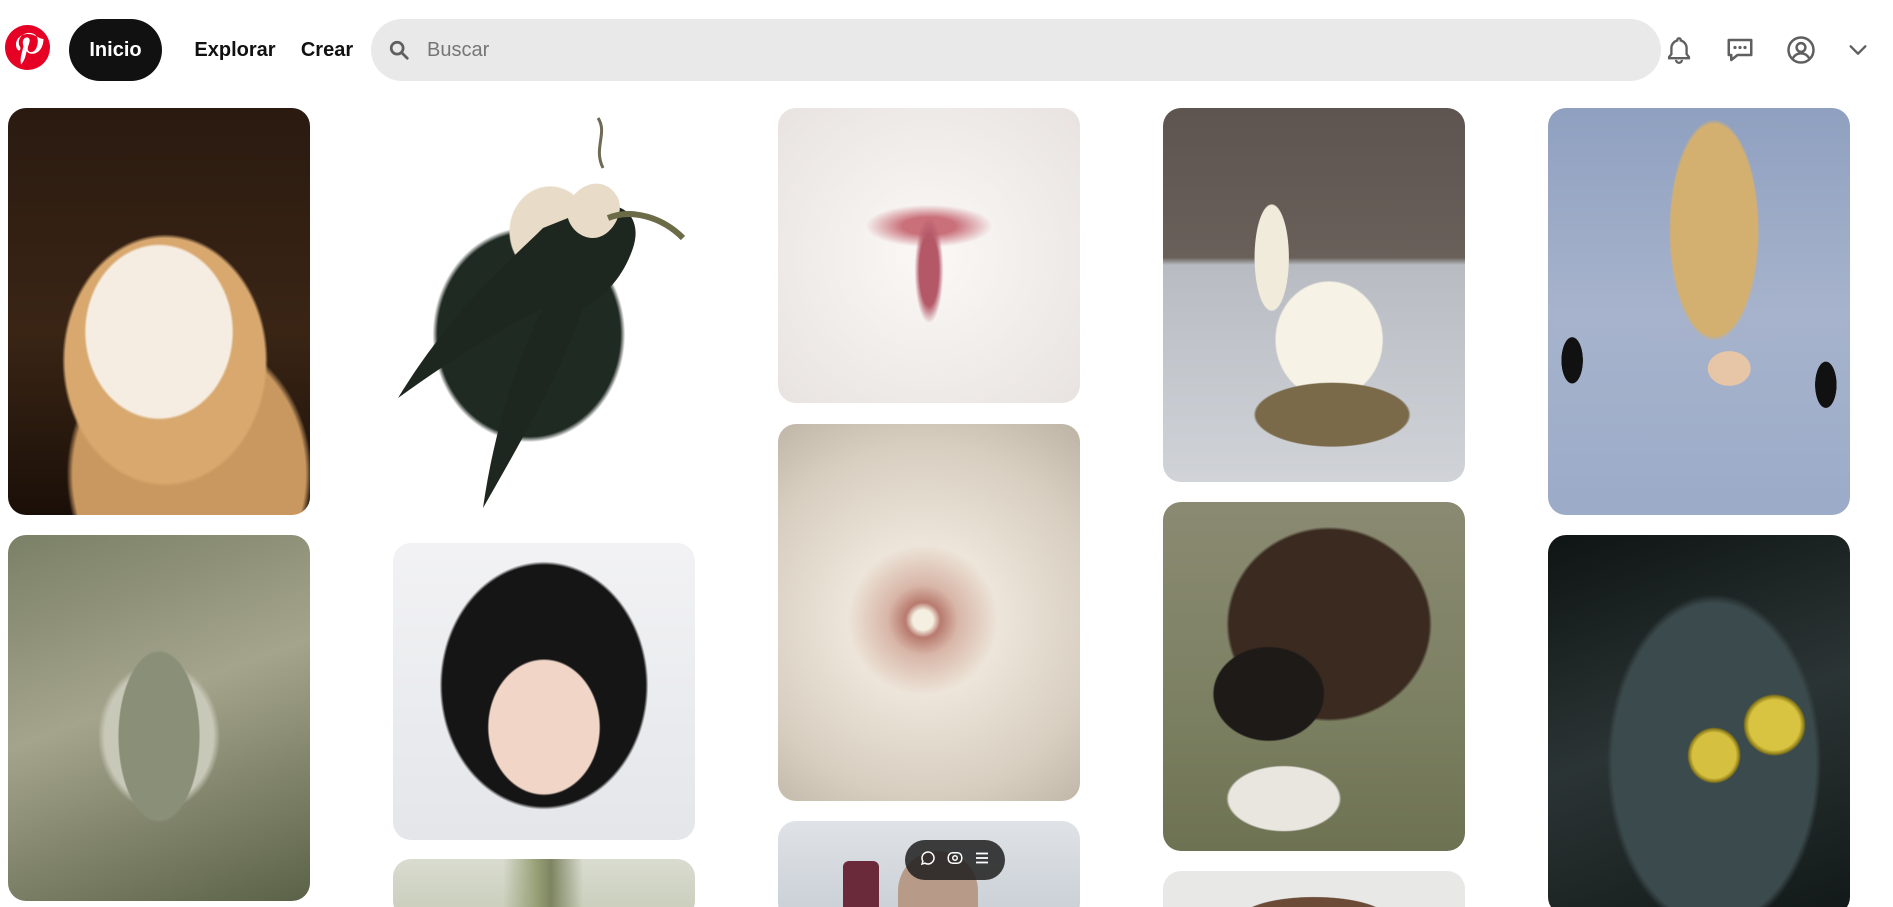  I want to click on visual-search-button, so click(955, 860).